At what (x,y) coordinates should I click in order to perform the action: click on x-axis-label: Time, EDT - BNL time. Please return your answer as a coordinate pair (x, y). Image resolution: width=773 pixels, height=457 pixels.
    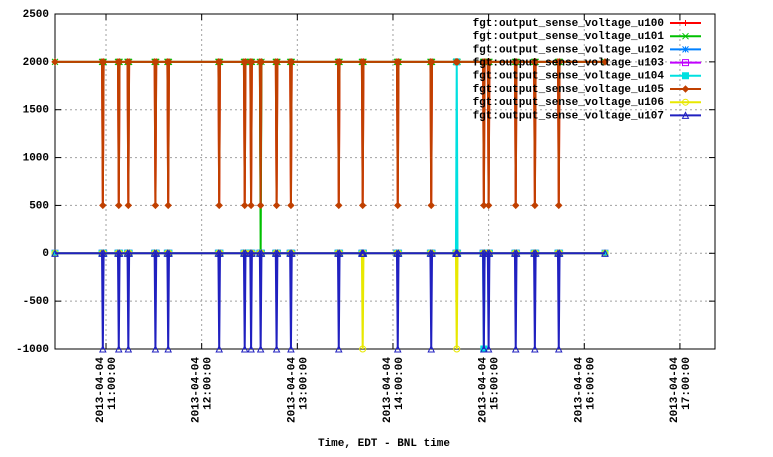
    Looking at the image, I should click on (384, 444).